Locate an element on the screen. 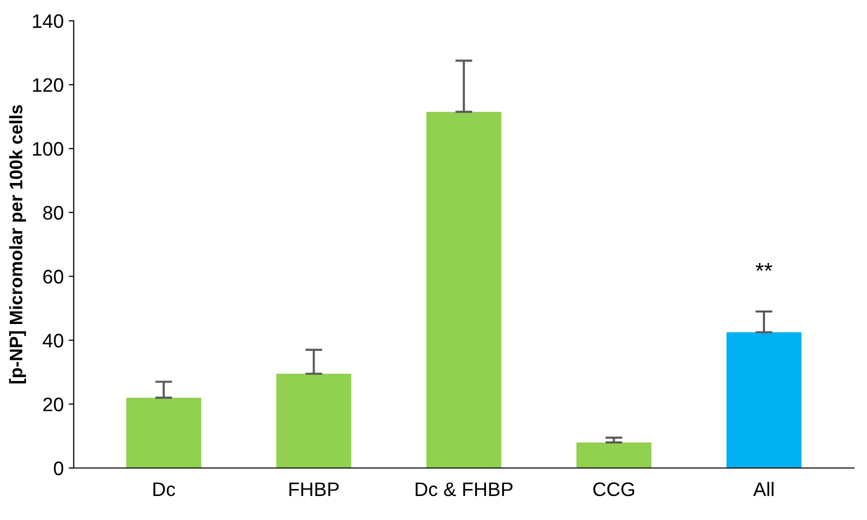 This screenshot has height=520, width=867. y-tick-label: 20 is located at coordinates (53, 405).